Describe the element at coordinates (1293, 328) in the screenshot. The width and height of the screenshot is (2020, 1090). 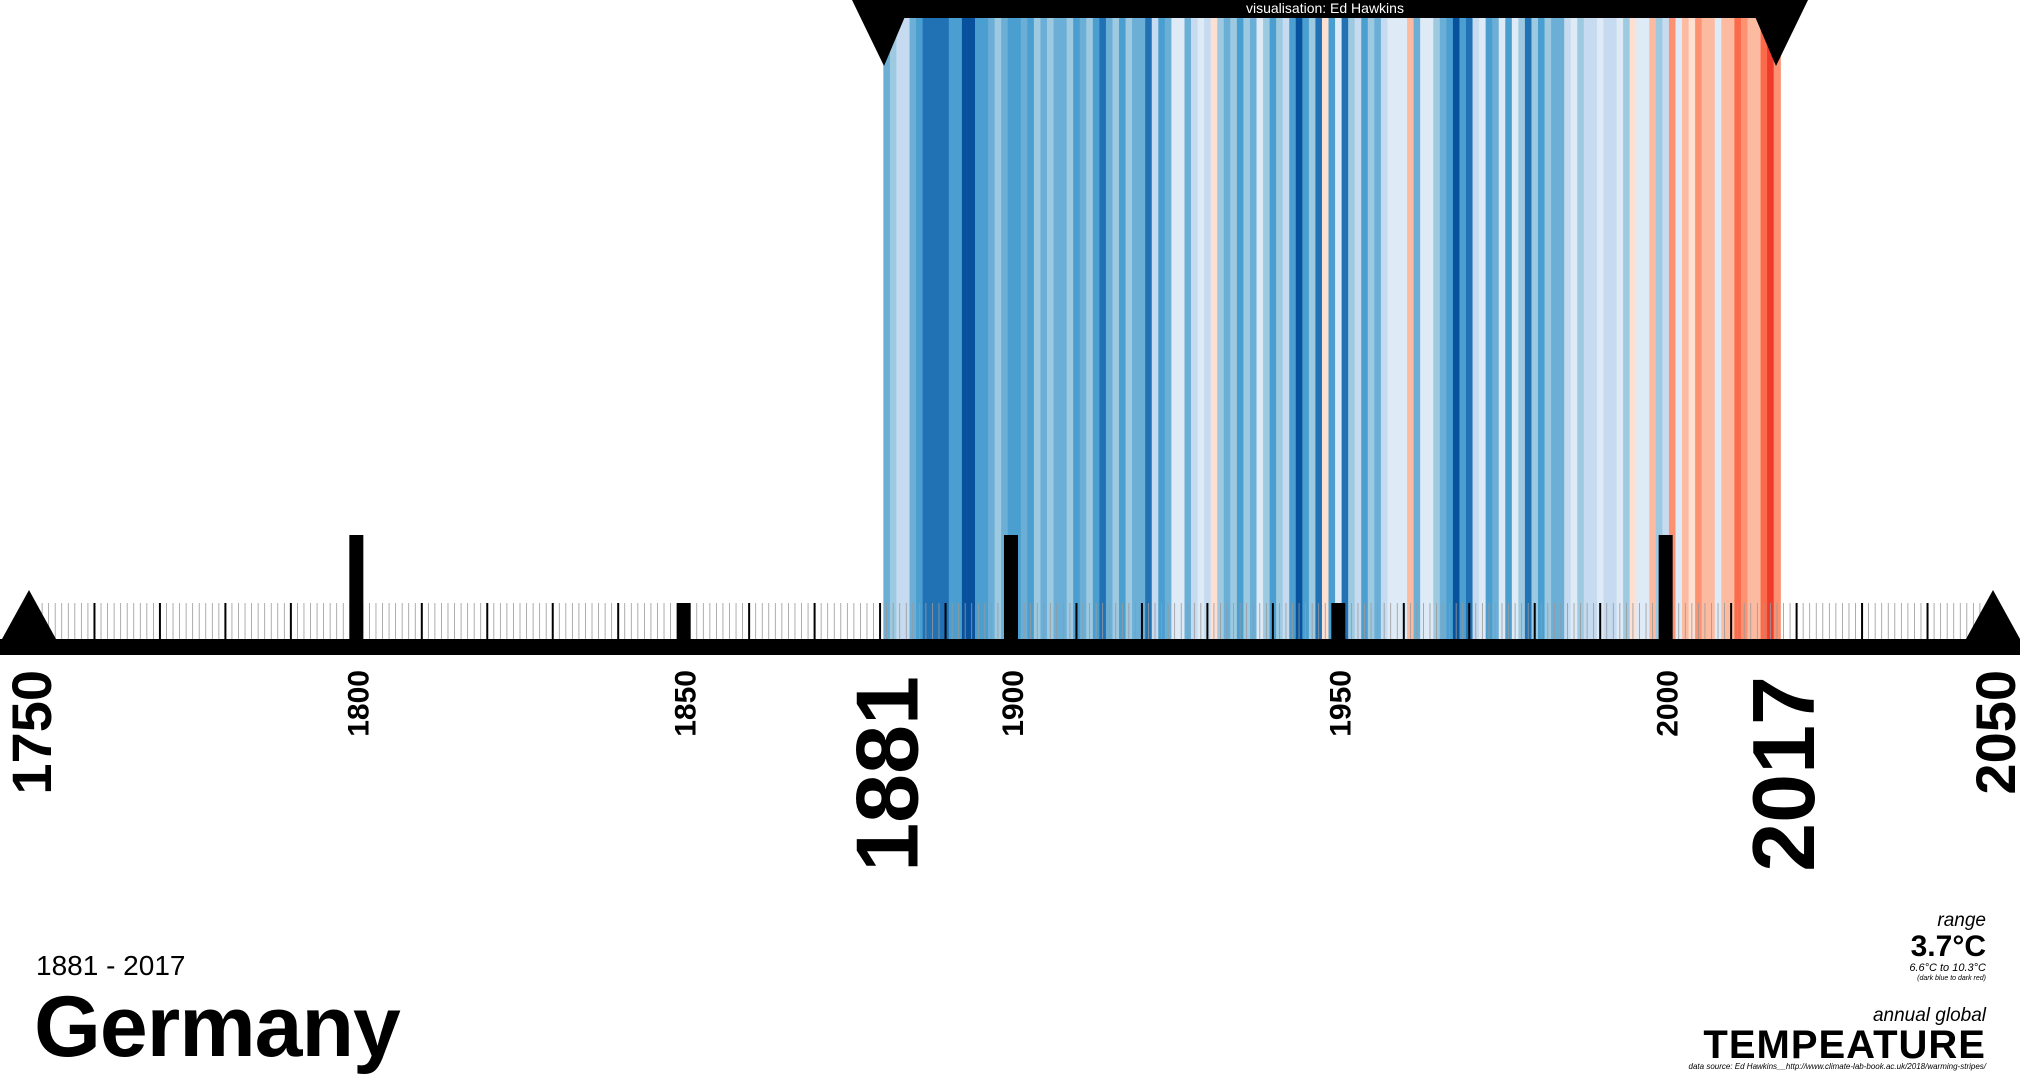
I see `stripe-1943` at that location.